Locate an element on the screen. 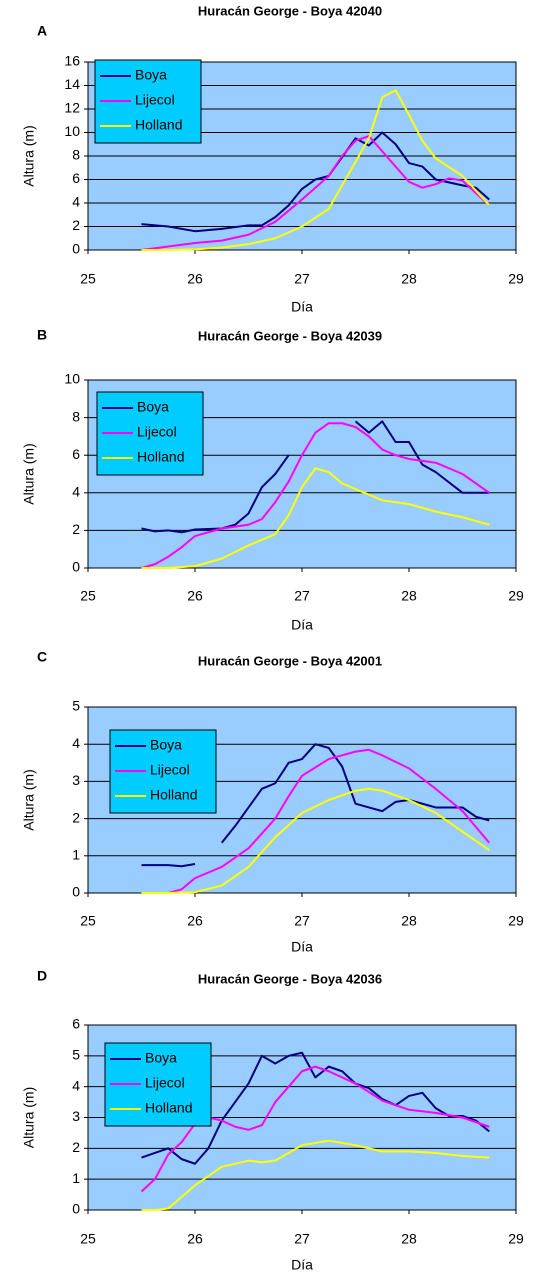  chart-title: Huracán George - Boya 42040 is located at coordinates (290, 10).